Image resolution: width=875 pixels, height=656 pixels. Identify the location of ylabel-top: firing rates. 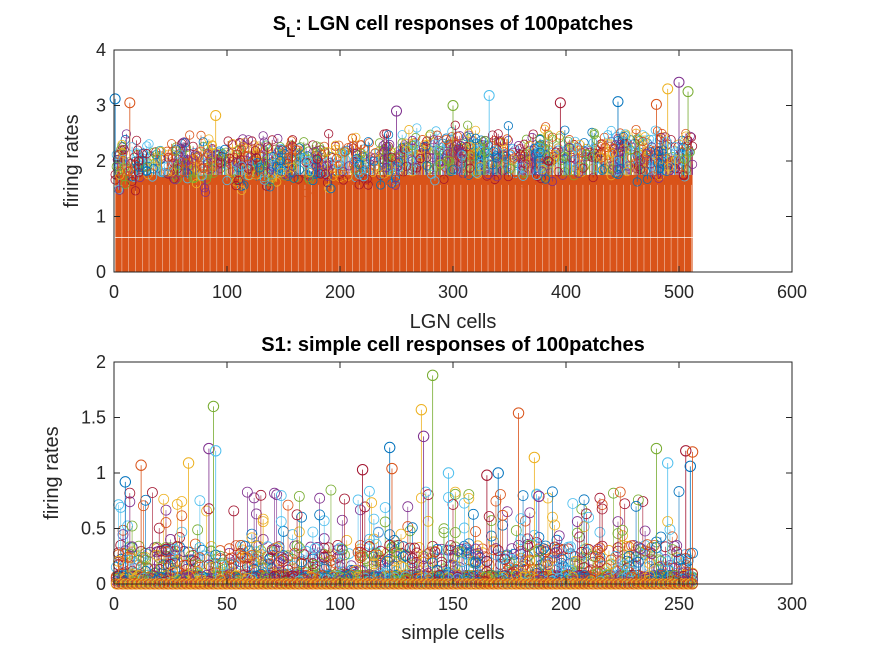
(72, 160).